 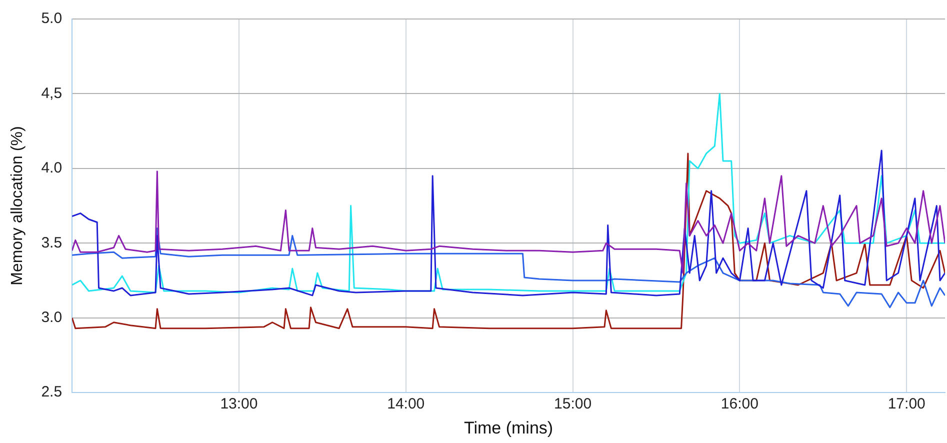 What do you see at coordinates (51, 317) in the screenshot?
I see `y-tick-label: 3.0` at bounding box center [51, 317].